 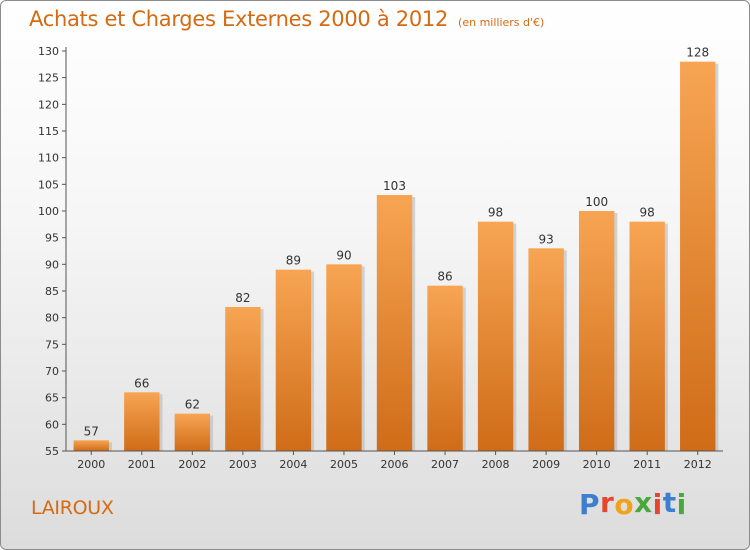 What do you see at coordinates (48, 51) in the screenshot?
I see `y-tick-label-130: 130` at bounding box center [48, 51].